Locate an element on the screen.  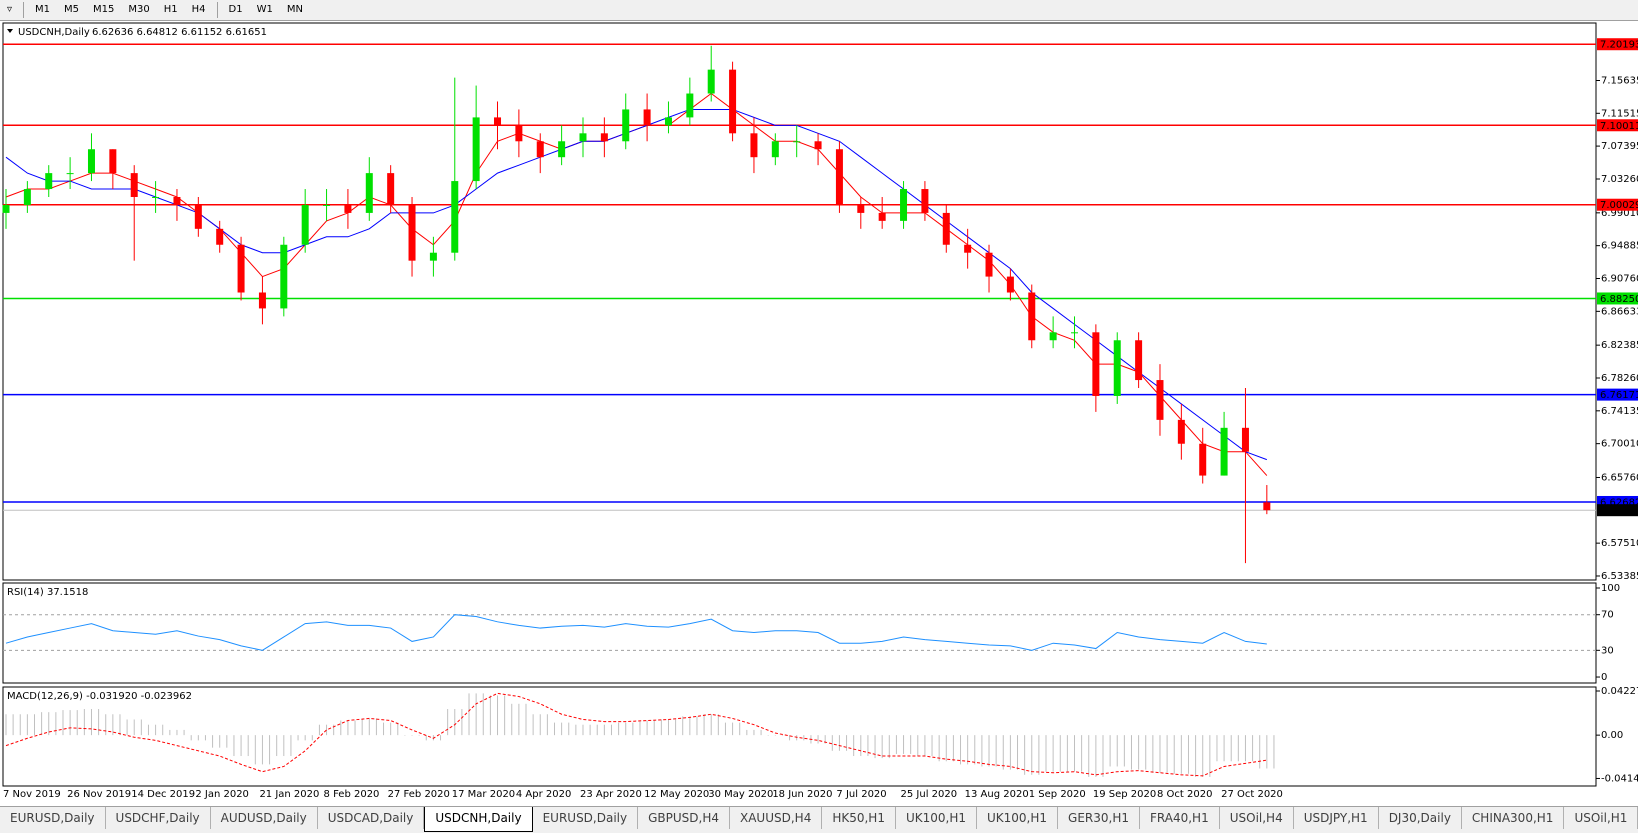
chart-tab: GER30,H1 is located at coordinates (1099, 818).